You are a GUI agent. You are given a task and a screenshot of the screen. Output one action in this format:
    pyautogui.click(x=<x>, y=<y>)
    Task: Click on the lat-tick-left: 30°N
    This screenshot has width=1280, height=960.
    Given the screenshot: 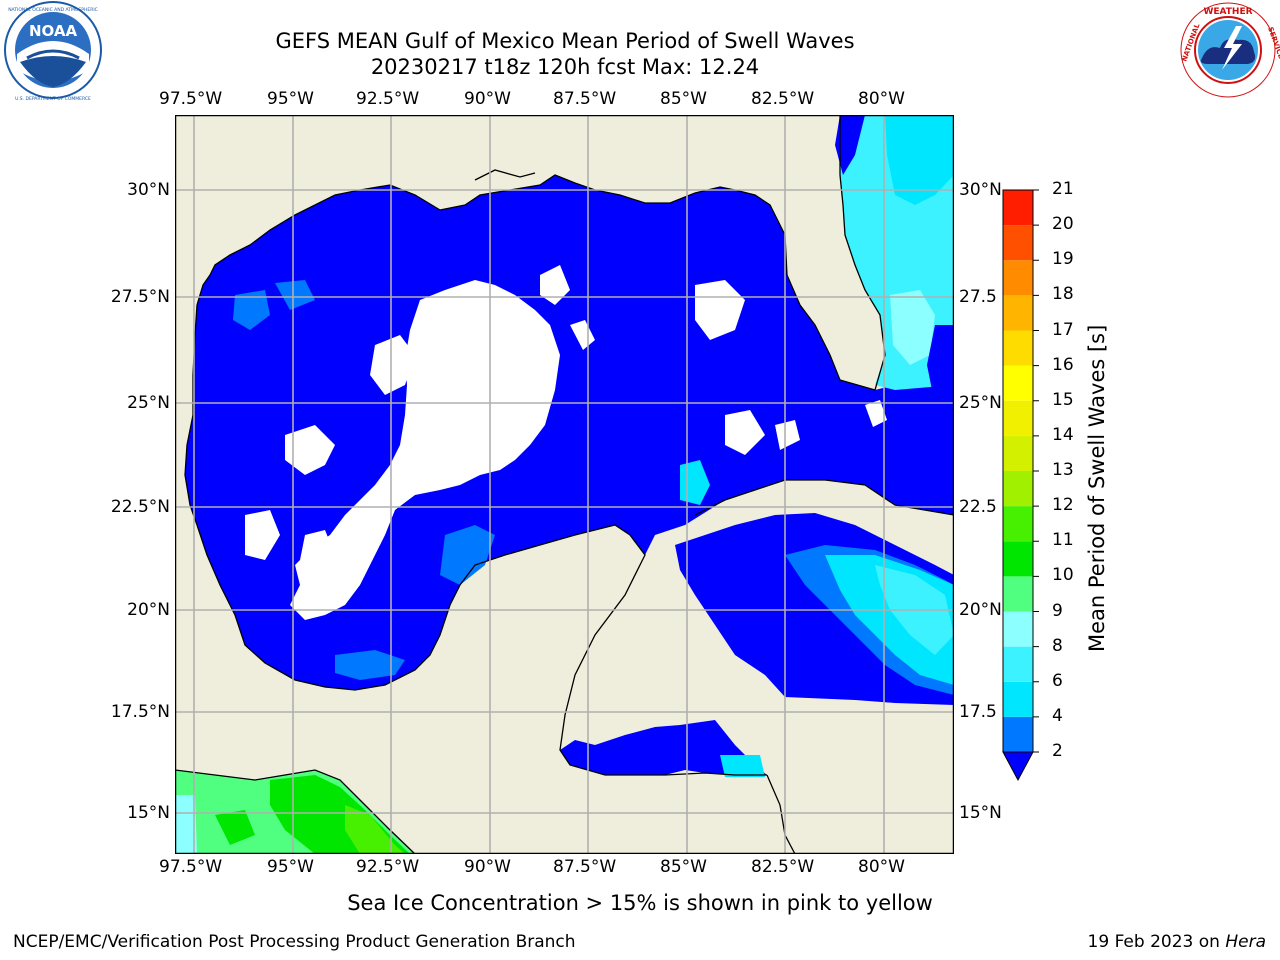 What is the action you would take?
    pyautogui.click(x=148, y=190)
    